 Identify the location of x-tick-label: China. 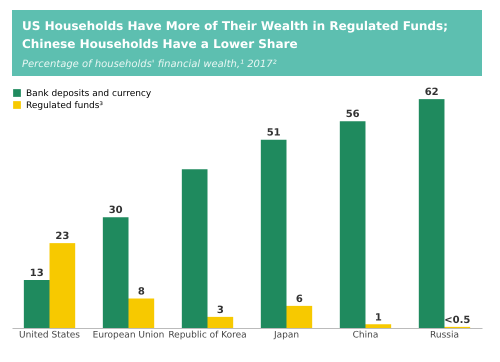
(365, 335).